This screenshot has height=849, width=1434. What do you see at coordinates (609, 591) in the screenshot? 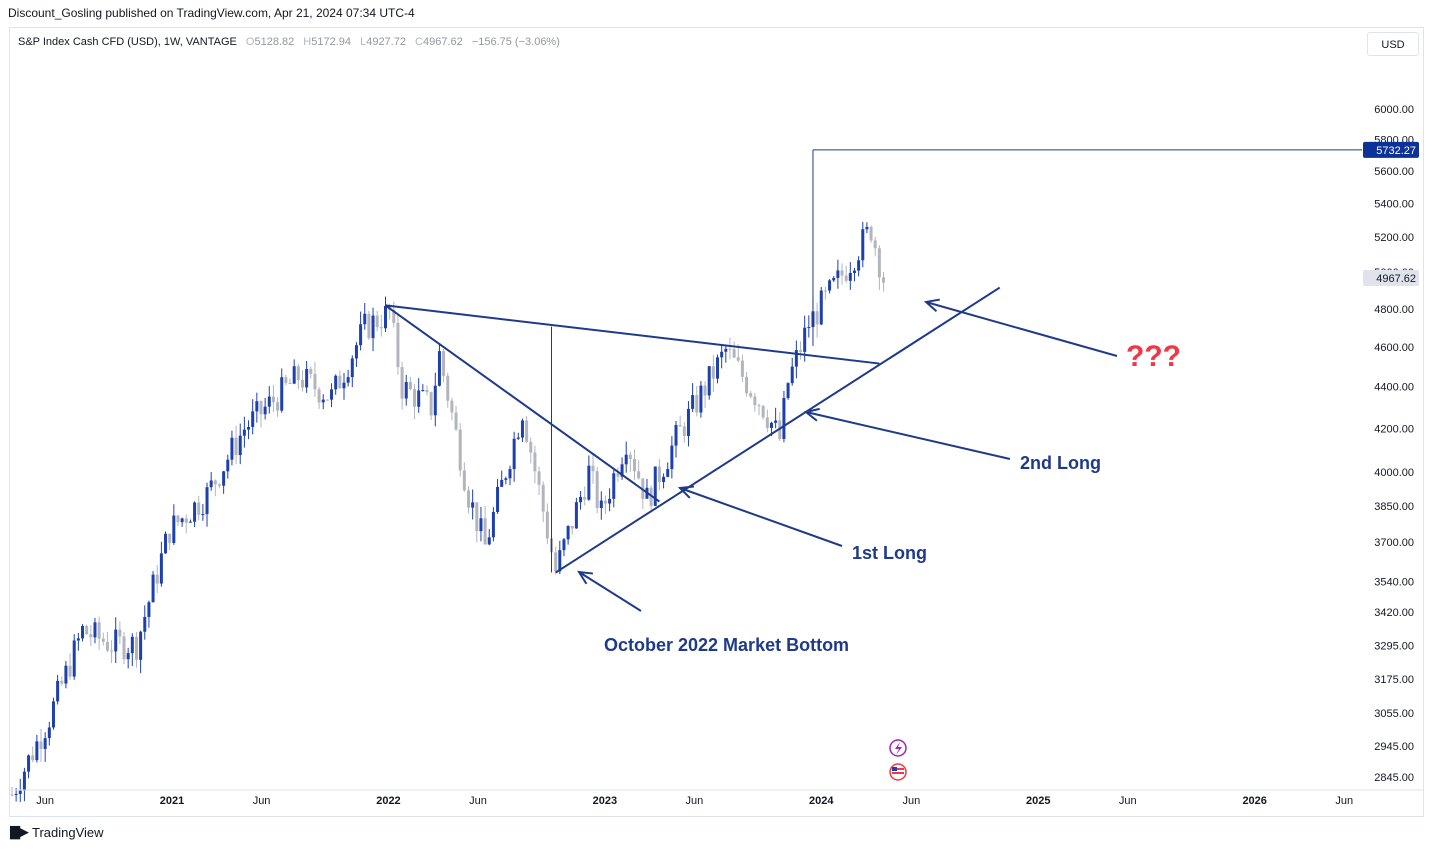
I see `arrow-bottom` at bounding box center [609, 591].